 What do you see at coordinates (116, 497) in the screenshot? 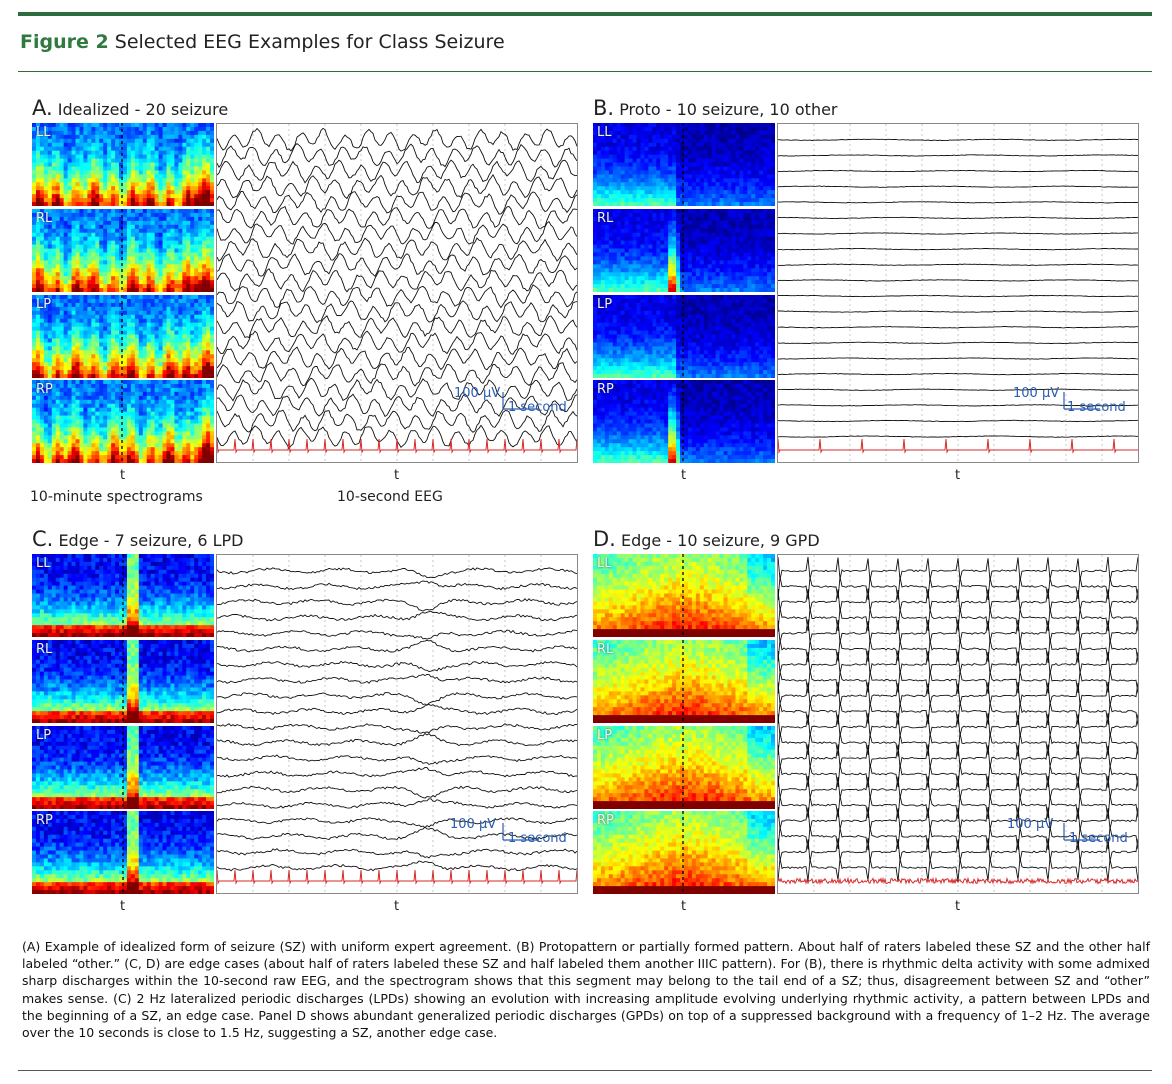
I see `spectrogram-caption: 10-minute spectrograms` at bounding box center [116, 497].